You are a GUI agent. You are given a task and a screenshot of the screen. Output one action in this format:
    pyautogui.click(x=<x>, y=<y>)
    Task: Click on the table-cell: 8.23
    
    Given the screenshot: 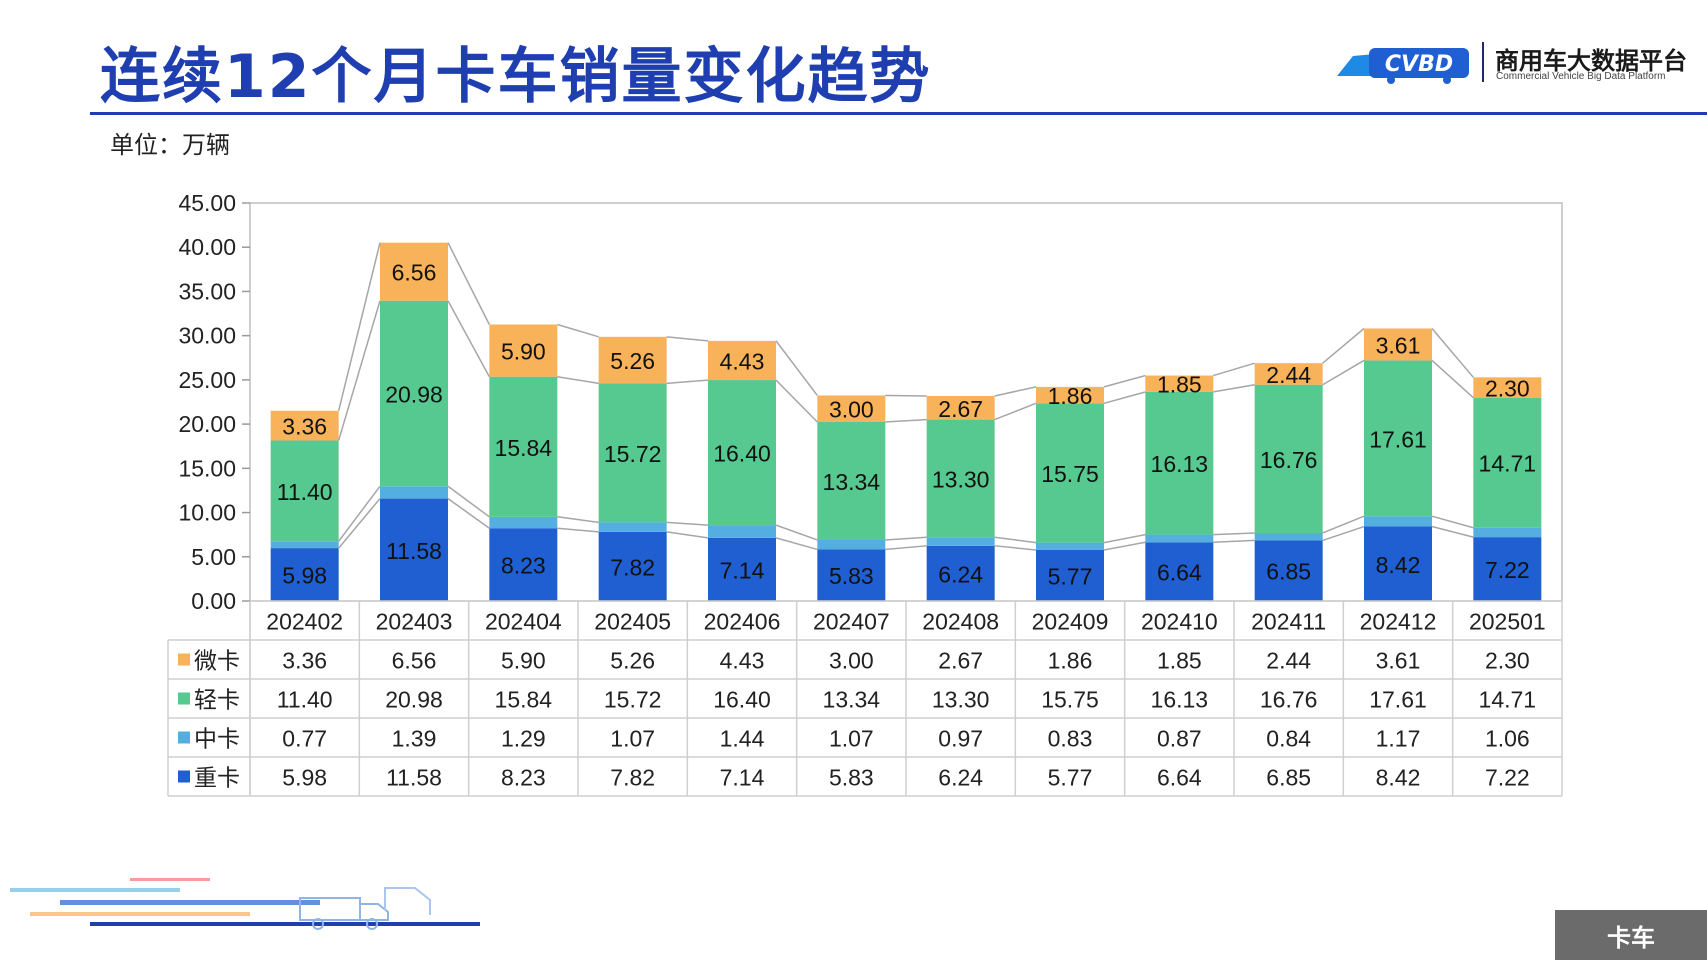 What is the action you would take?
    pyautogui.click(x=523, y=778)
    